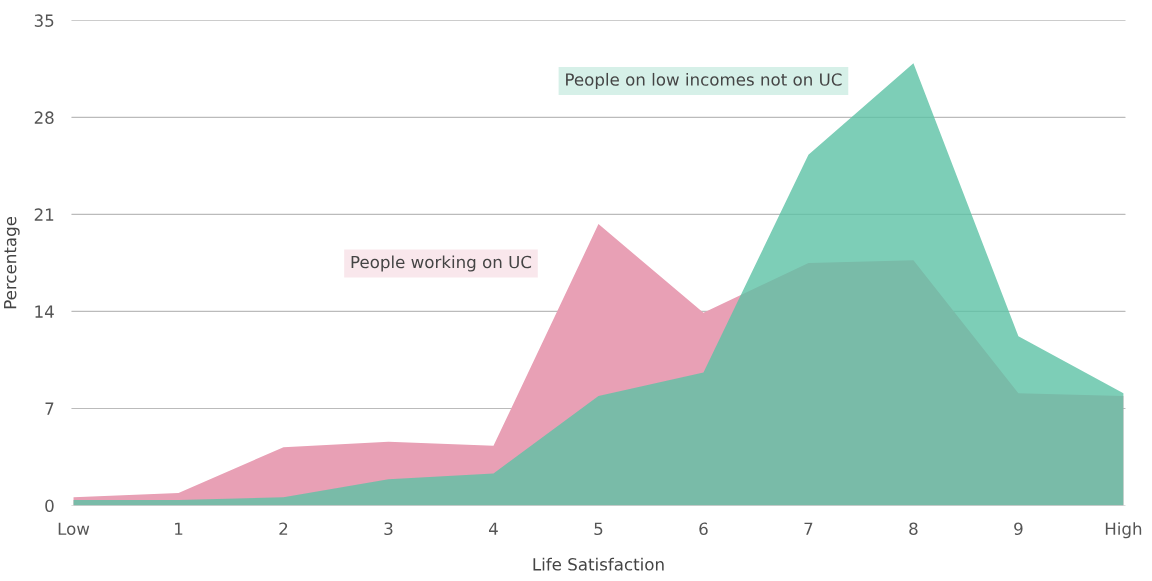 The height and width of the screenshot is (581, 1152). I want to click on y-tick-label: 28, so click(44, 117).